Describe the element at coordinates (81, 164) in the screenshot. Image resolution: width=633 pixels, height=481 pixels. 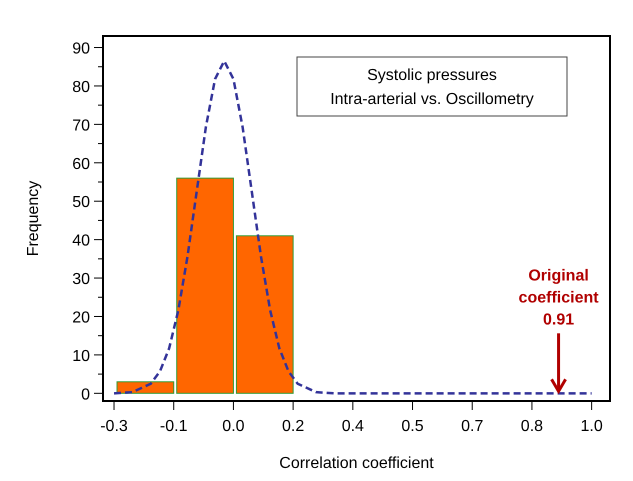
I see `y-tick-label: 60` at that location.